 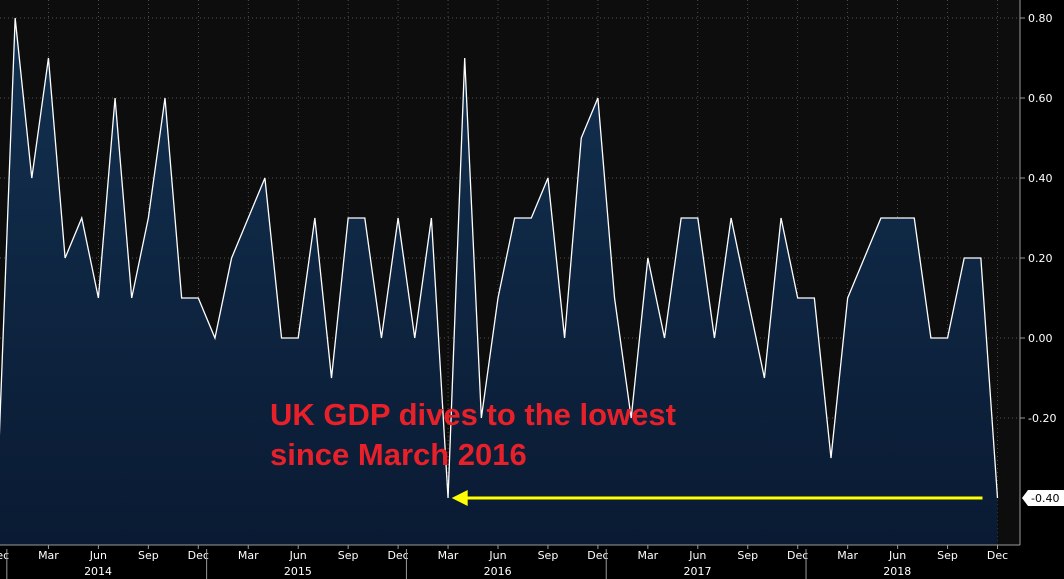 What do you see at coordinates (1040, 18) in the screenshot?
I see `y-tick-label: 0.80` at bounding box center [1040, 18].